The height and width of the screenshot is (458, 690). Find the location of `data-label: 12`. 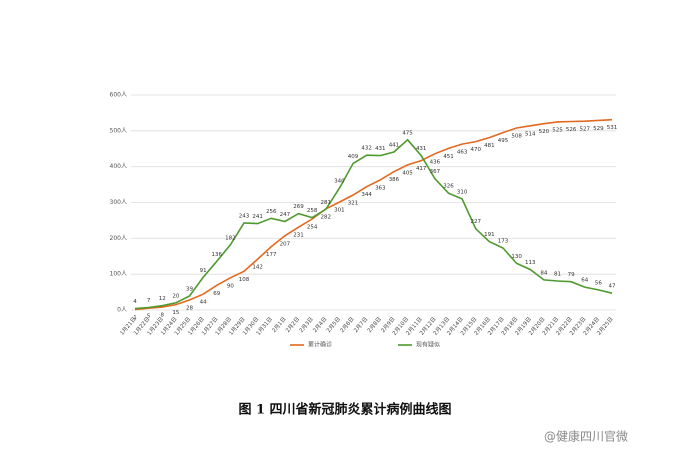

data-label: 12 is located at coordinates (162, 299).